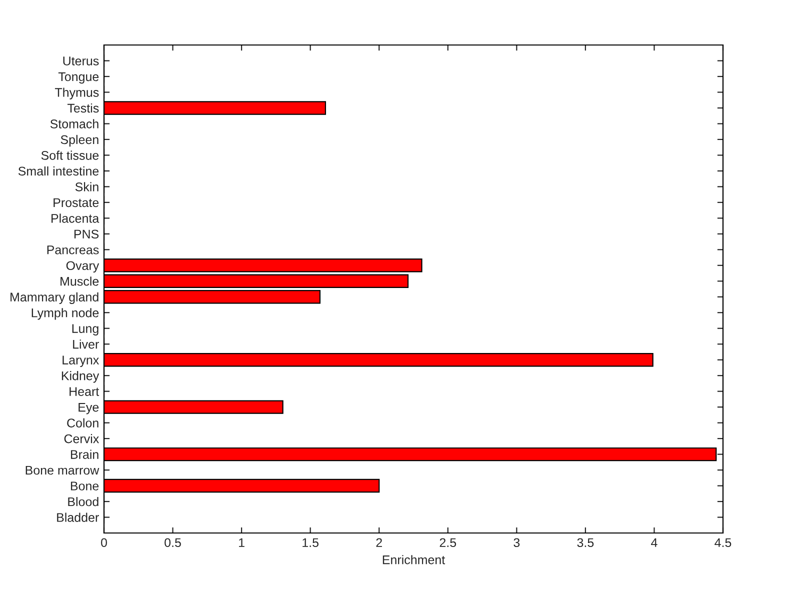 The image size is (800, 599). What do you see at coordinates (78, 517) in the screenshot?
I see `y-tick-label: Bladder` at bounding box center [78, 517].